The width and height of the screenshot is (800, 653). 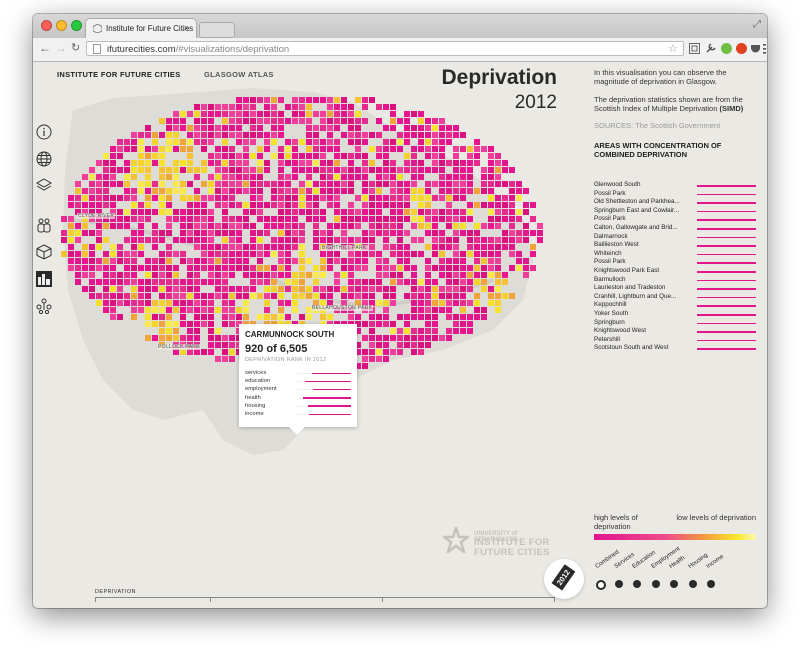 What do you see at coordinates (655, 584) in the screenshot?
I see `category-dot-employment` at bounding box center [655, 584].